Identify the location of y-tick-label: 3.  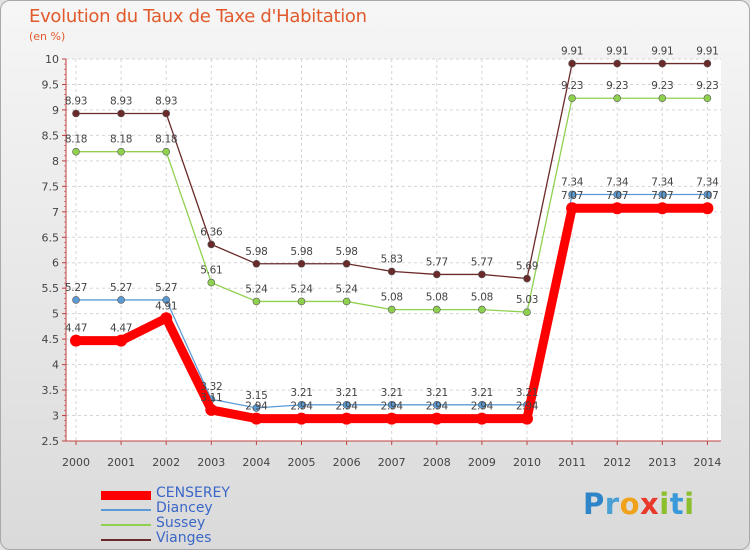
(55, 416).